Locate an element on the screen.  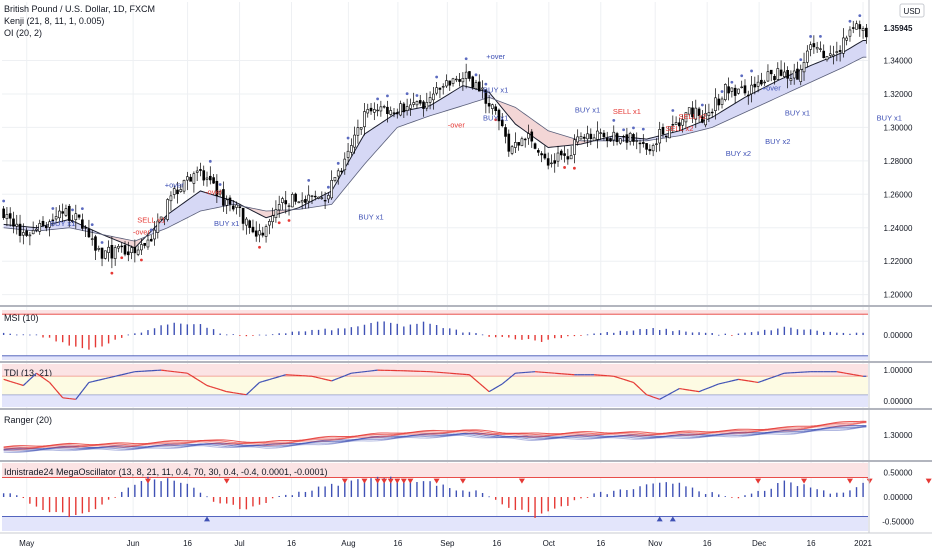
cloud-bull-segment is located at coordinates (391, 148).